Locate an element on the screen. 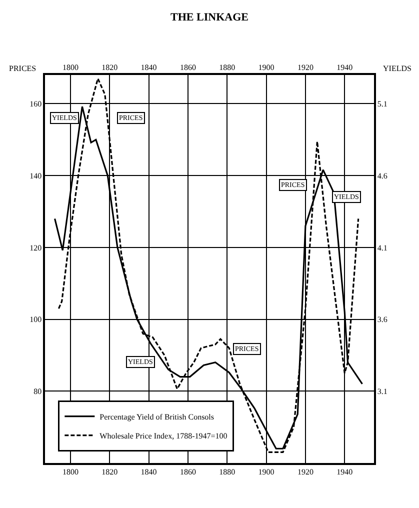 The image size is (419, 508). x-tick-label: 1920 is located at coordinates (305, 67).